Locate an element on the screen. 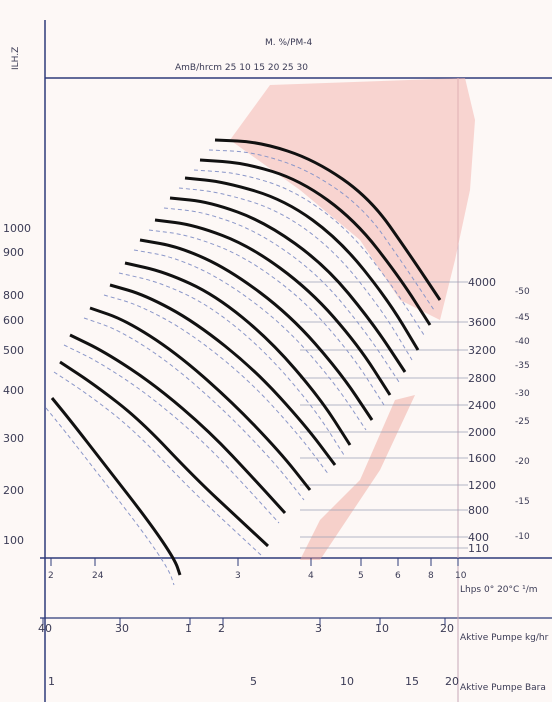 This screenshot has width=552, height=702. bottom-axis2-tick: 2 is located at coordinates (221, 628).